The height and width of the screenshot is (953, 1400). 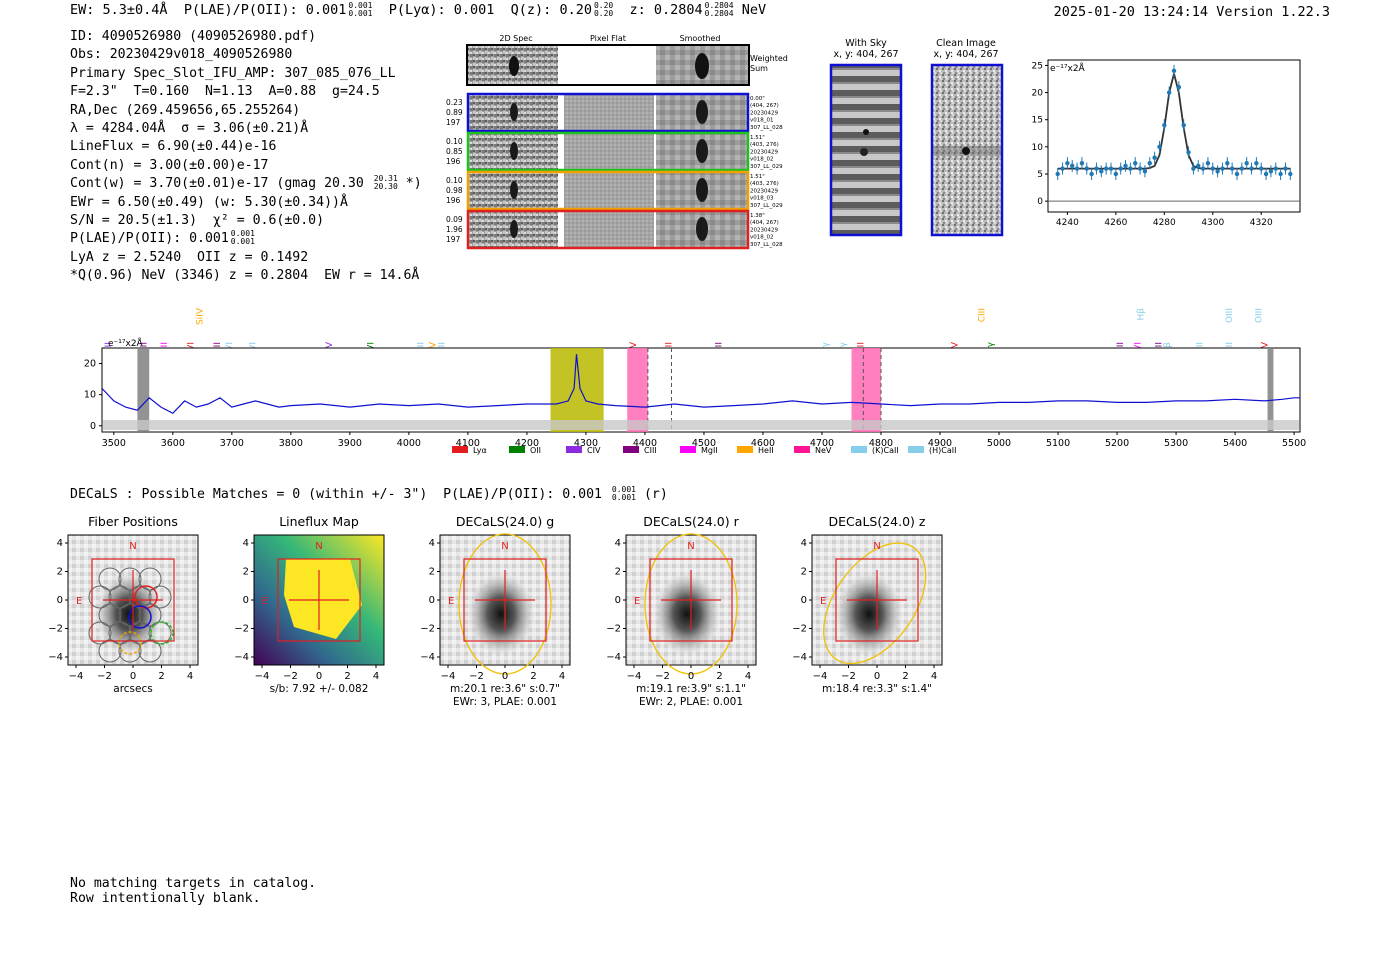 I want to click on emission-line-label: SiIV, so click(x=200, y=316).